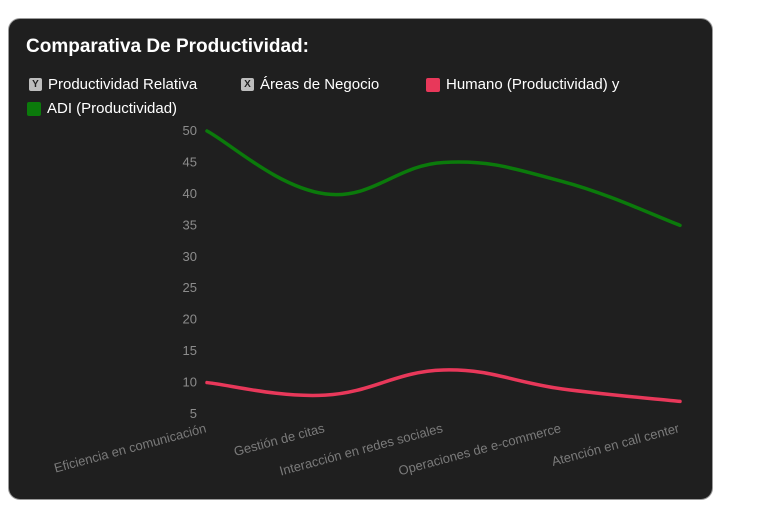  What do you see at coordinates (190, 256) in the screenshot?
I see `y-tick-label: 30` at bounding box center [190, 256].